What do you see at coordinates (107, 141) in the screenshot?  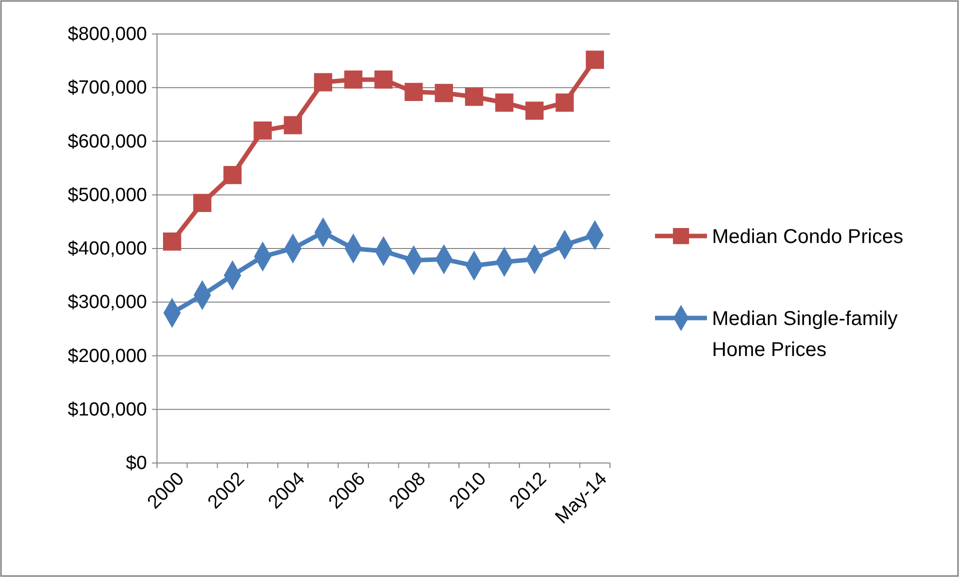 I see `y-tick-label: $600,000` at bounding box center [107, 141].